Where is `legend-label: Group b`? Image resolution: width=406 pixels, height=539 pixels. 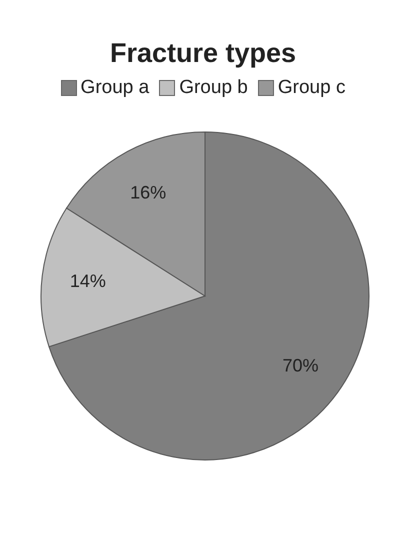 legend-label: Group b is located at coordinates (213, 88).